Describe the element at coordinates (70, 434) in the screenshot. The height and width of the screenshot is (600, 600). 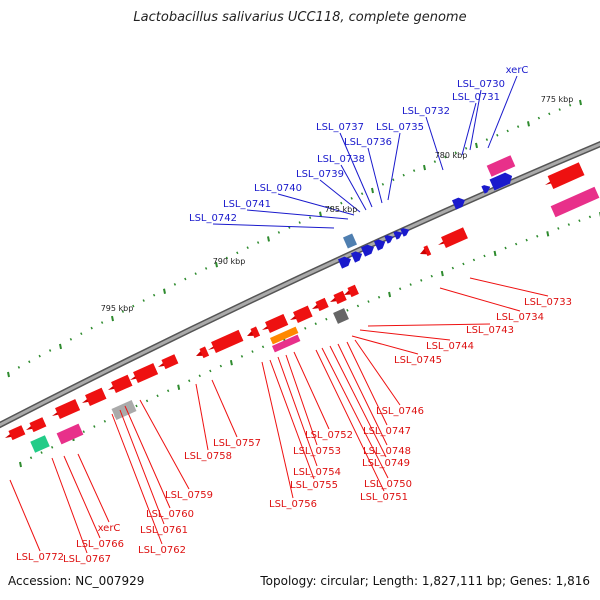
I see `magenta-feature-left` at that location.